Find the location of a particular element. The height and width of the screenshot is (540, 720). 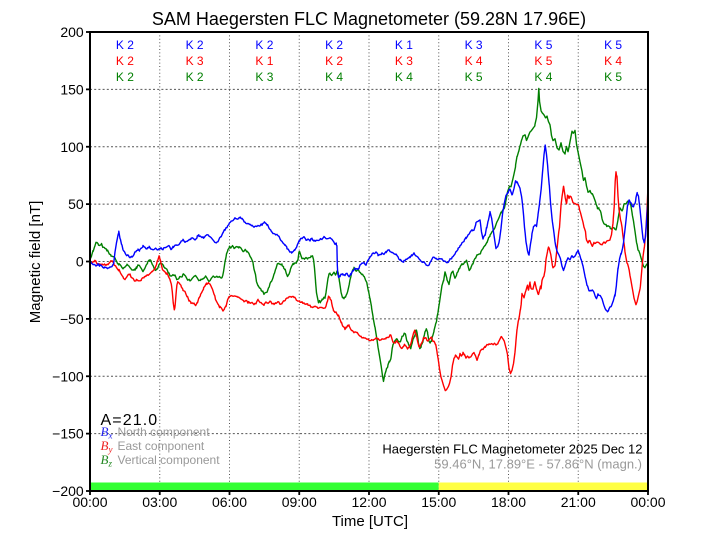

svg-text: 09:00 is located at coordinates (299, 502).